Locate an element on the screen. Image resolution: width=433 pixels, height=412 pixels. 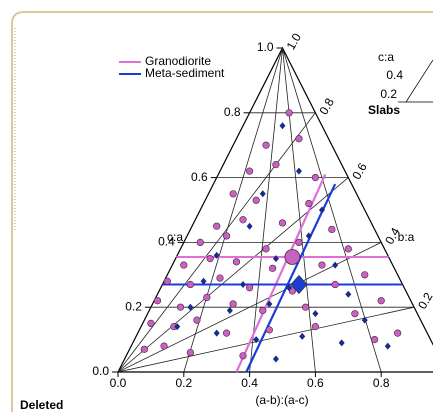
right-tick-label: 0.6 is located at coordinates (359, 171).